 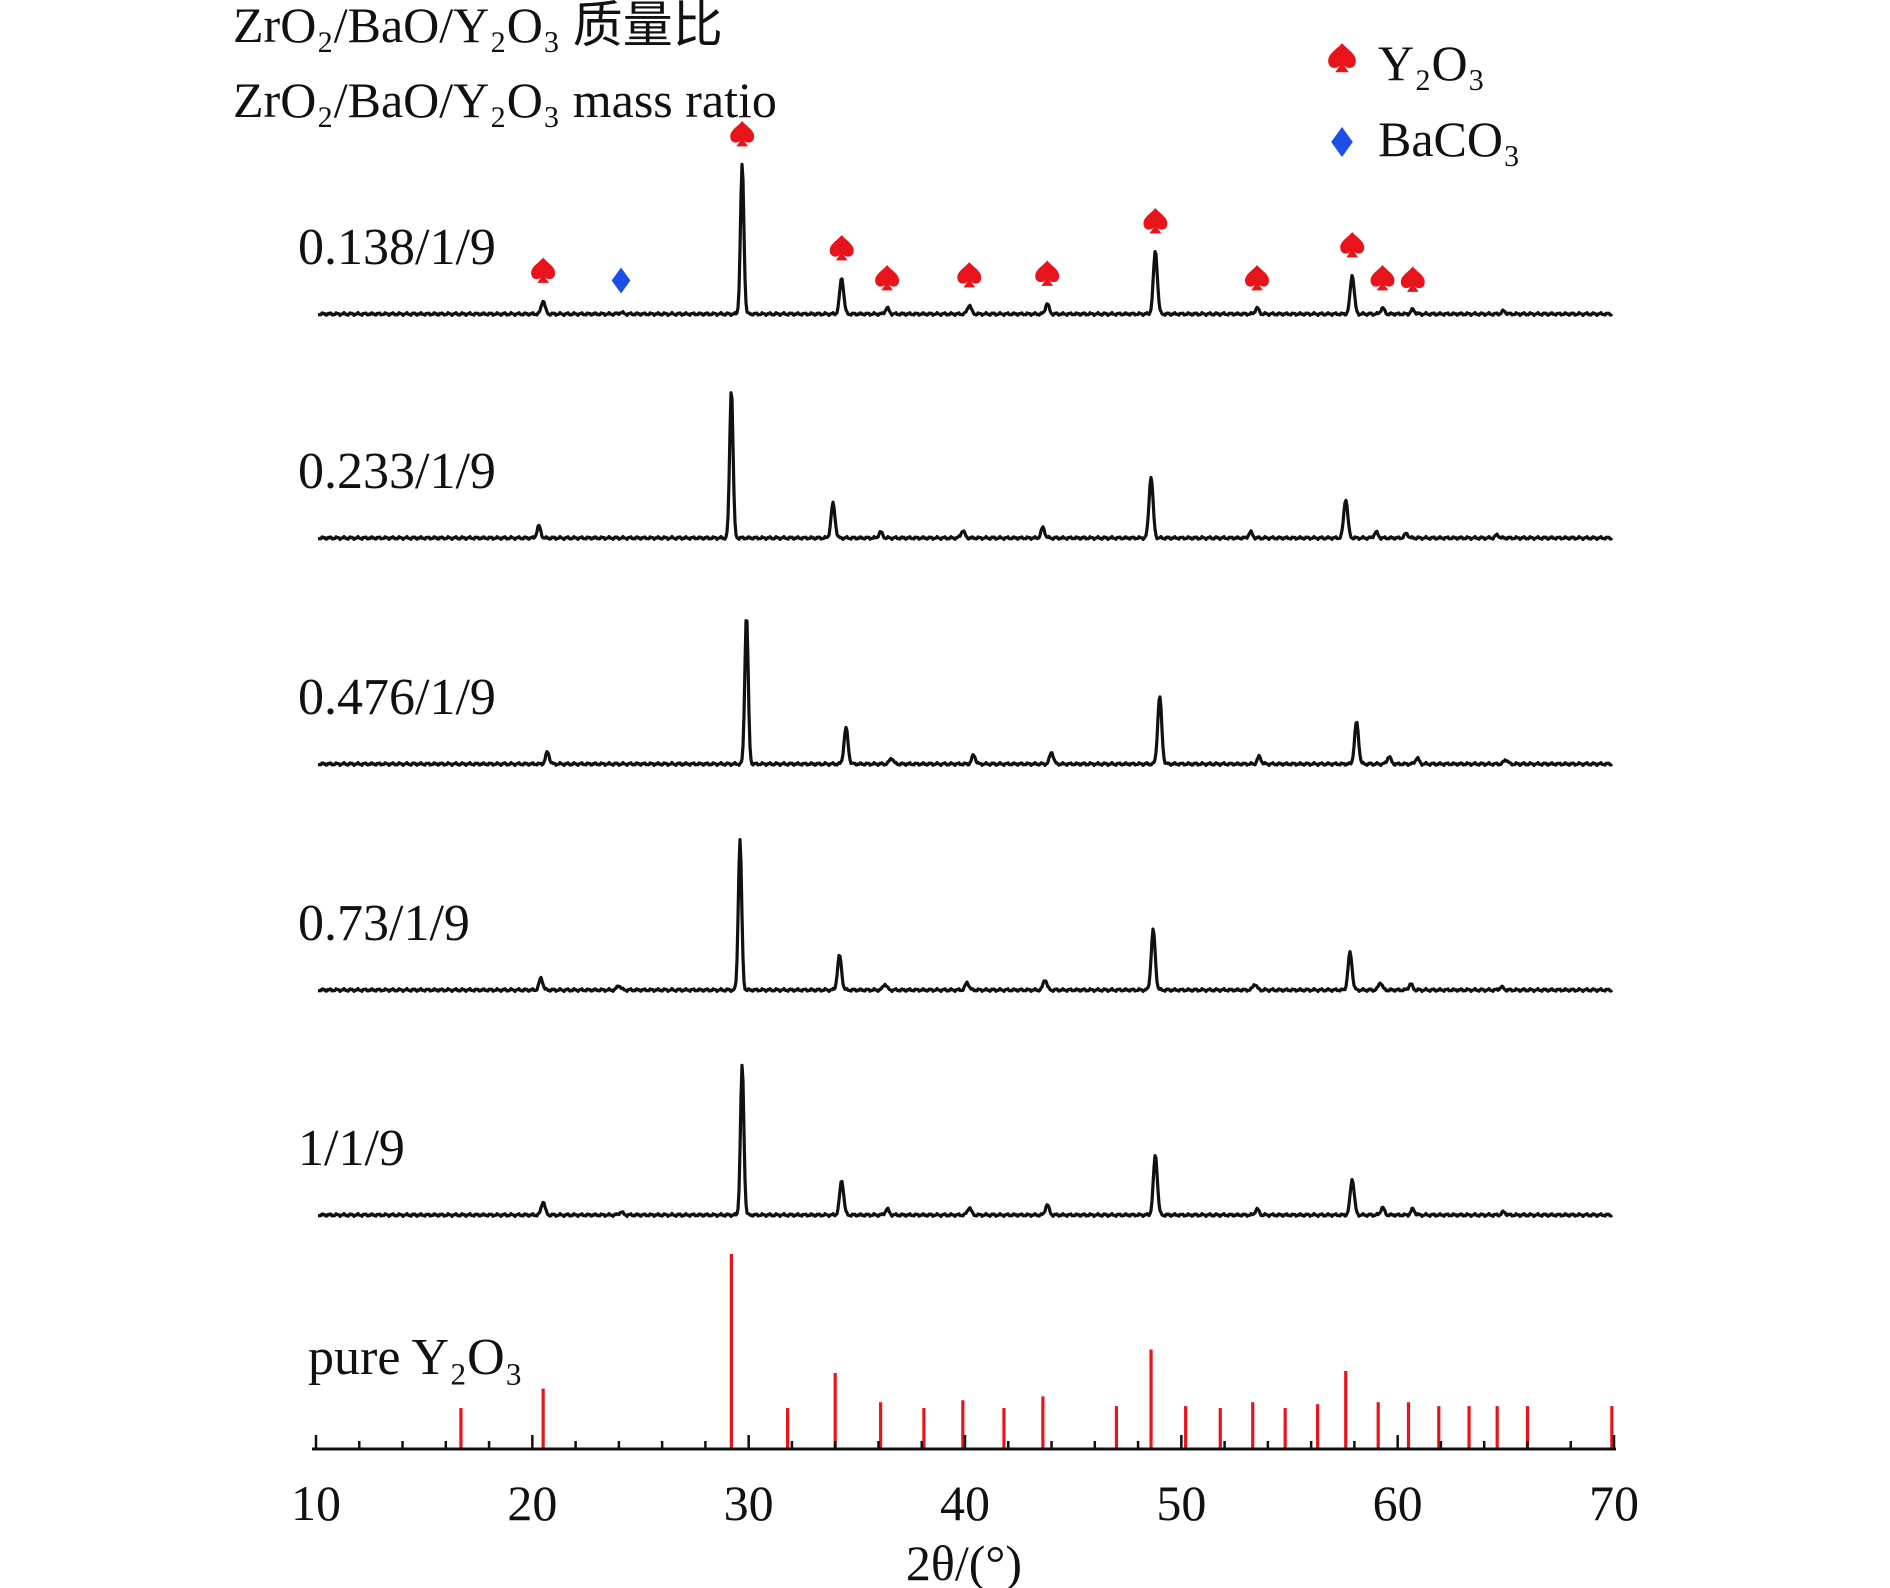 I want to click on series-label: 0.73/1/9, so click(x=384, y=923).